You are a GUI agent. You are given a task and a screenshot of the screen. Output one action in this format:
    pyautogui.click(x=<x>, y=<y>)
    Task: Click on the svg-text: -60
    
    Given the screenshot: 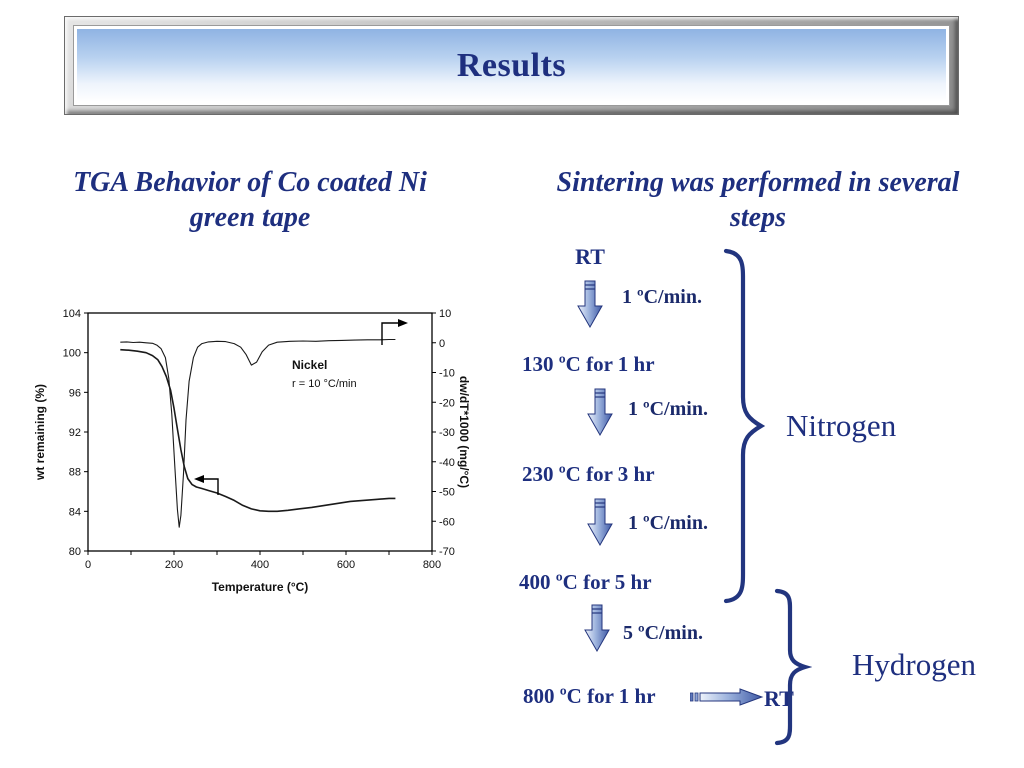 What is the action you would take?
    pyautogui.click(x=447, y=522)
    